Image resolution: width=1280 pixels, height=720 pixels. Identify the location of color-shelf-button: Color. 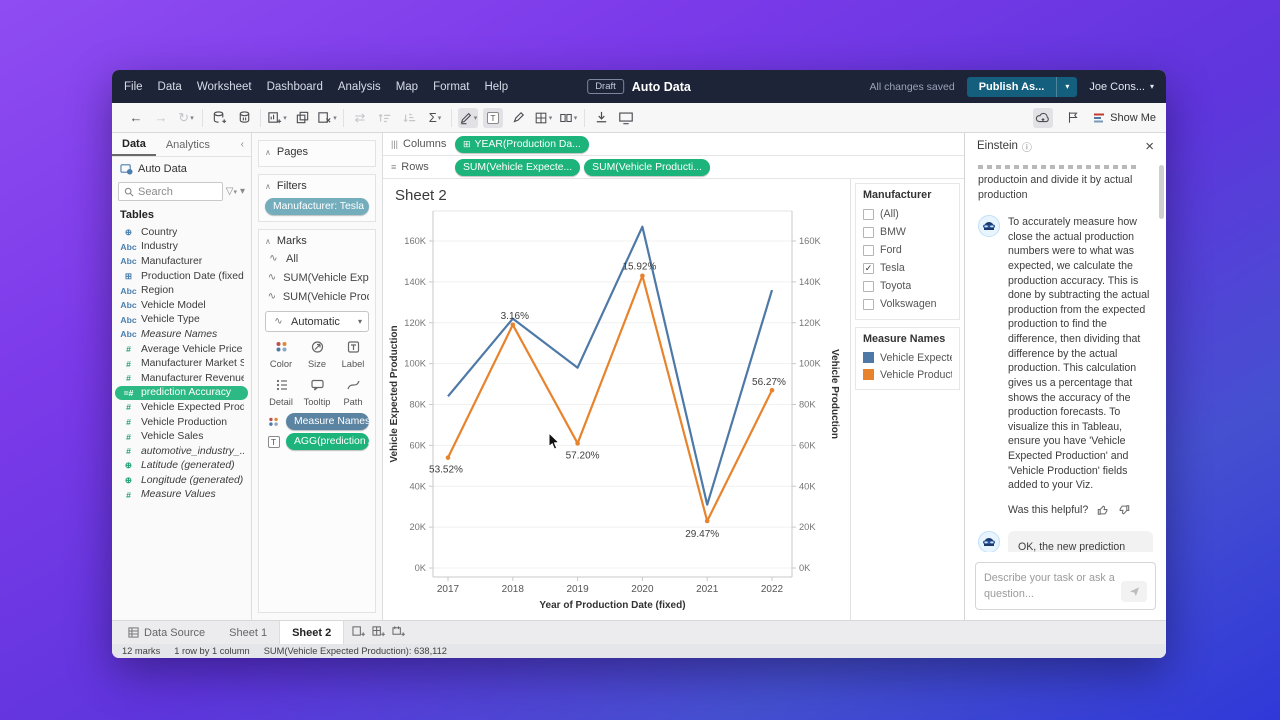
(281, 353).